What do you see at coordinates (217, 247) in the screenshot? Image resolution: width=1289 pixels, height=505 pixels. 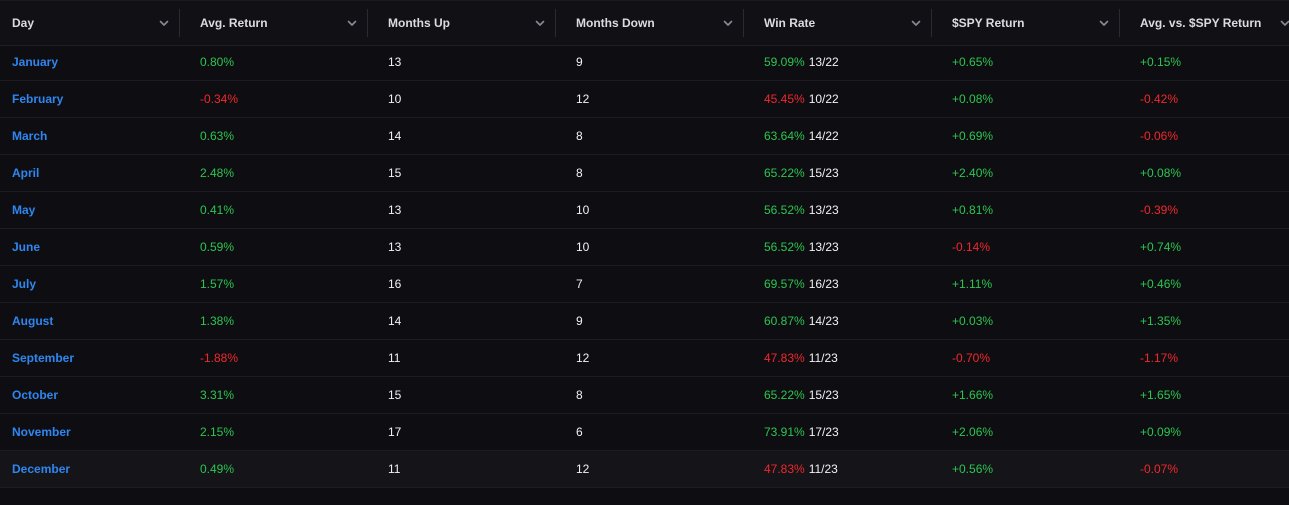 I see `avg-return-cell: 0.59%` at bounding box center [217, 247].